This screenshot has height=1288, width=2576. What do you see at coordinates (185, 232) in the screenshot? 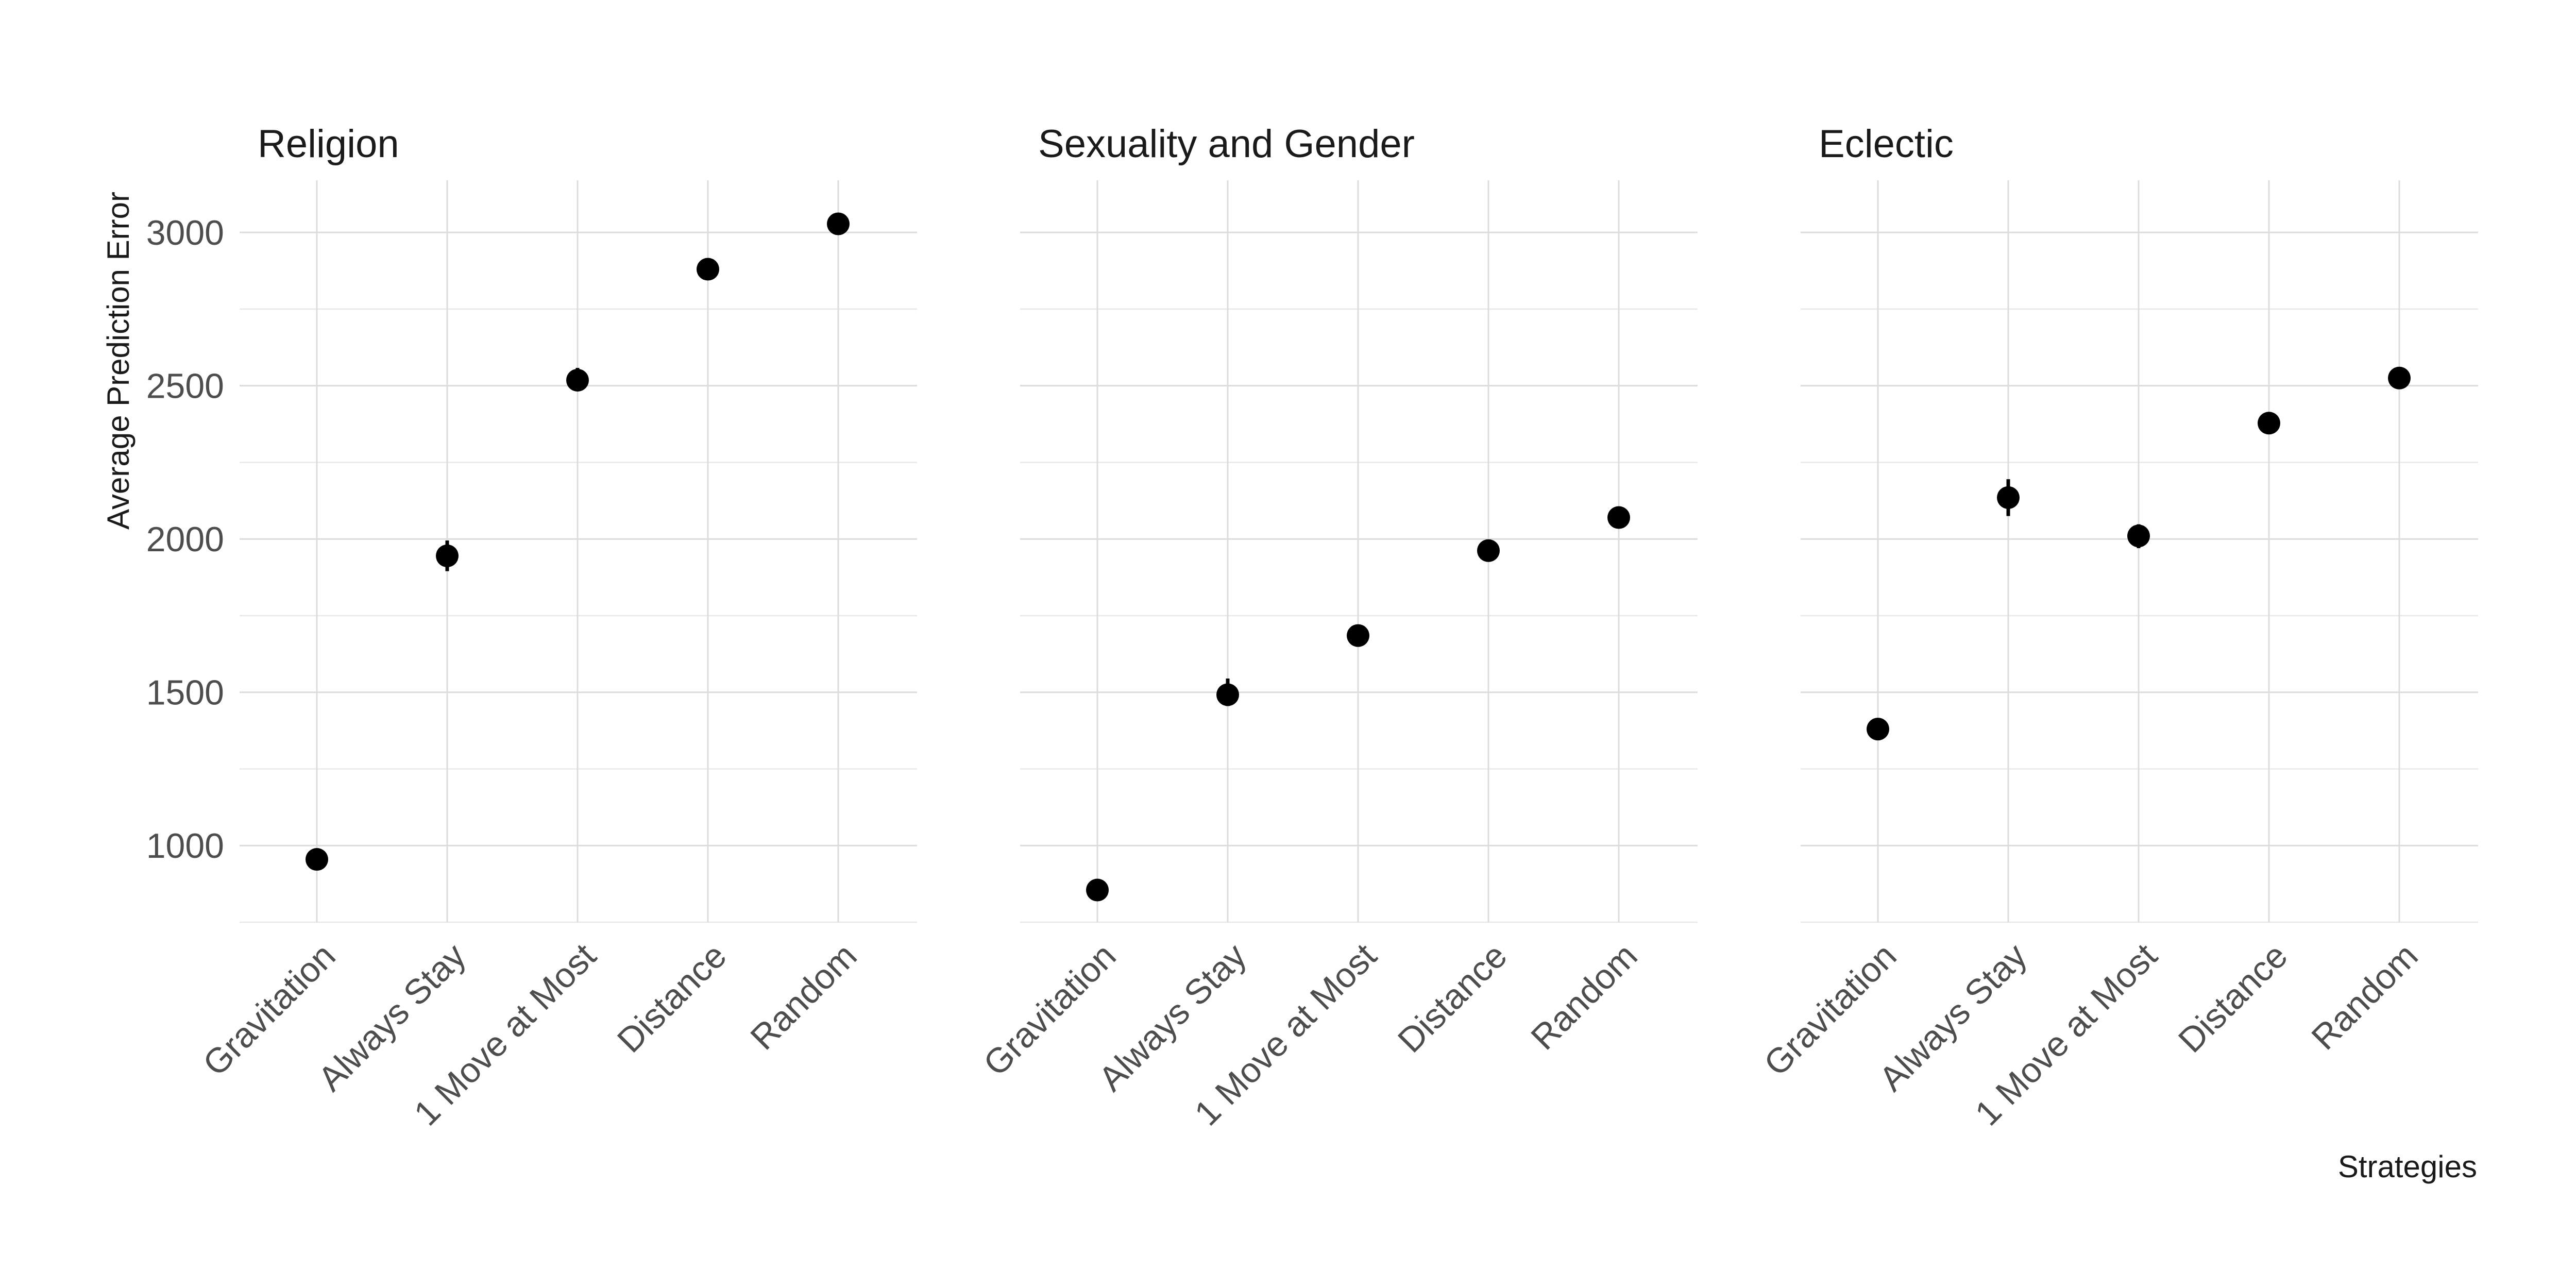
I see `y-tick-label: 3000` at bounding box center [185, 232].